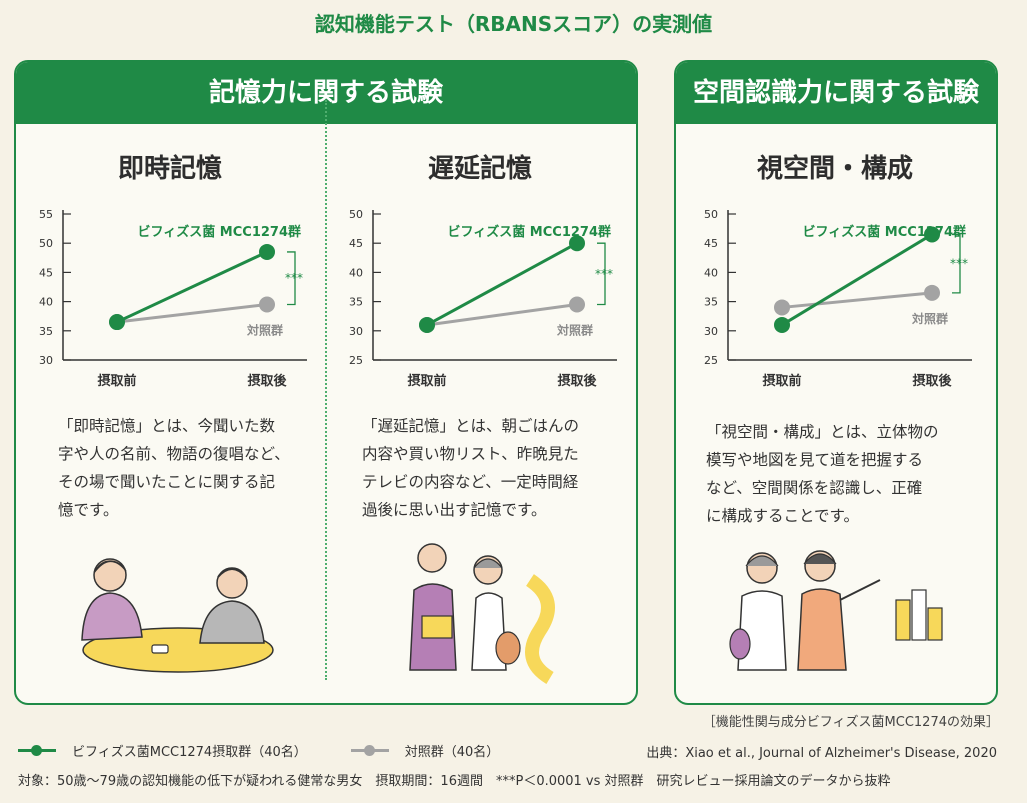 Image resolution: width=1027 pixels, height=803 pixels. What do you see at coordinates (482, 614) in the screenshot?
I see `illustration-couple-walking` at bounding box center [482, 614].